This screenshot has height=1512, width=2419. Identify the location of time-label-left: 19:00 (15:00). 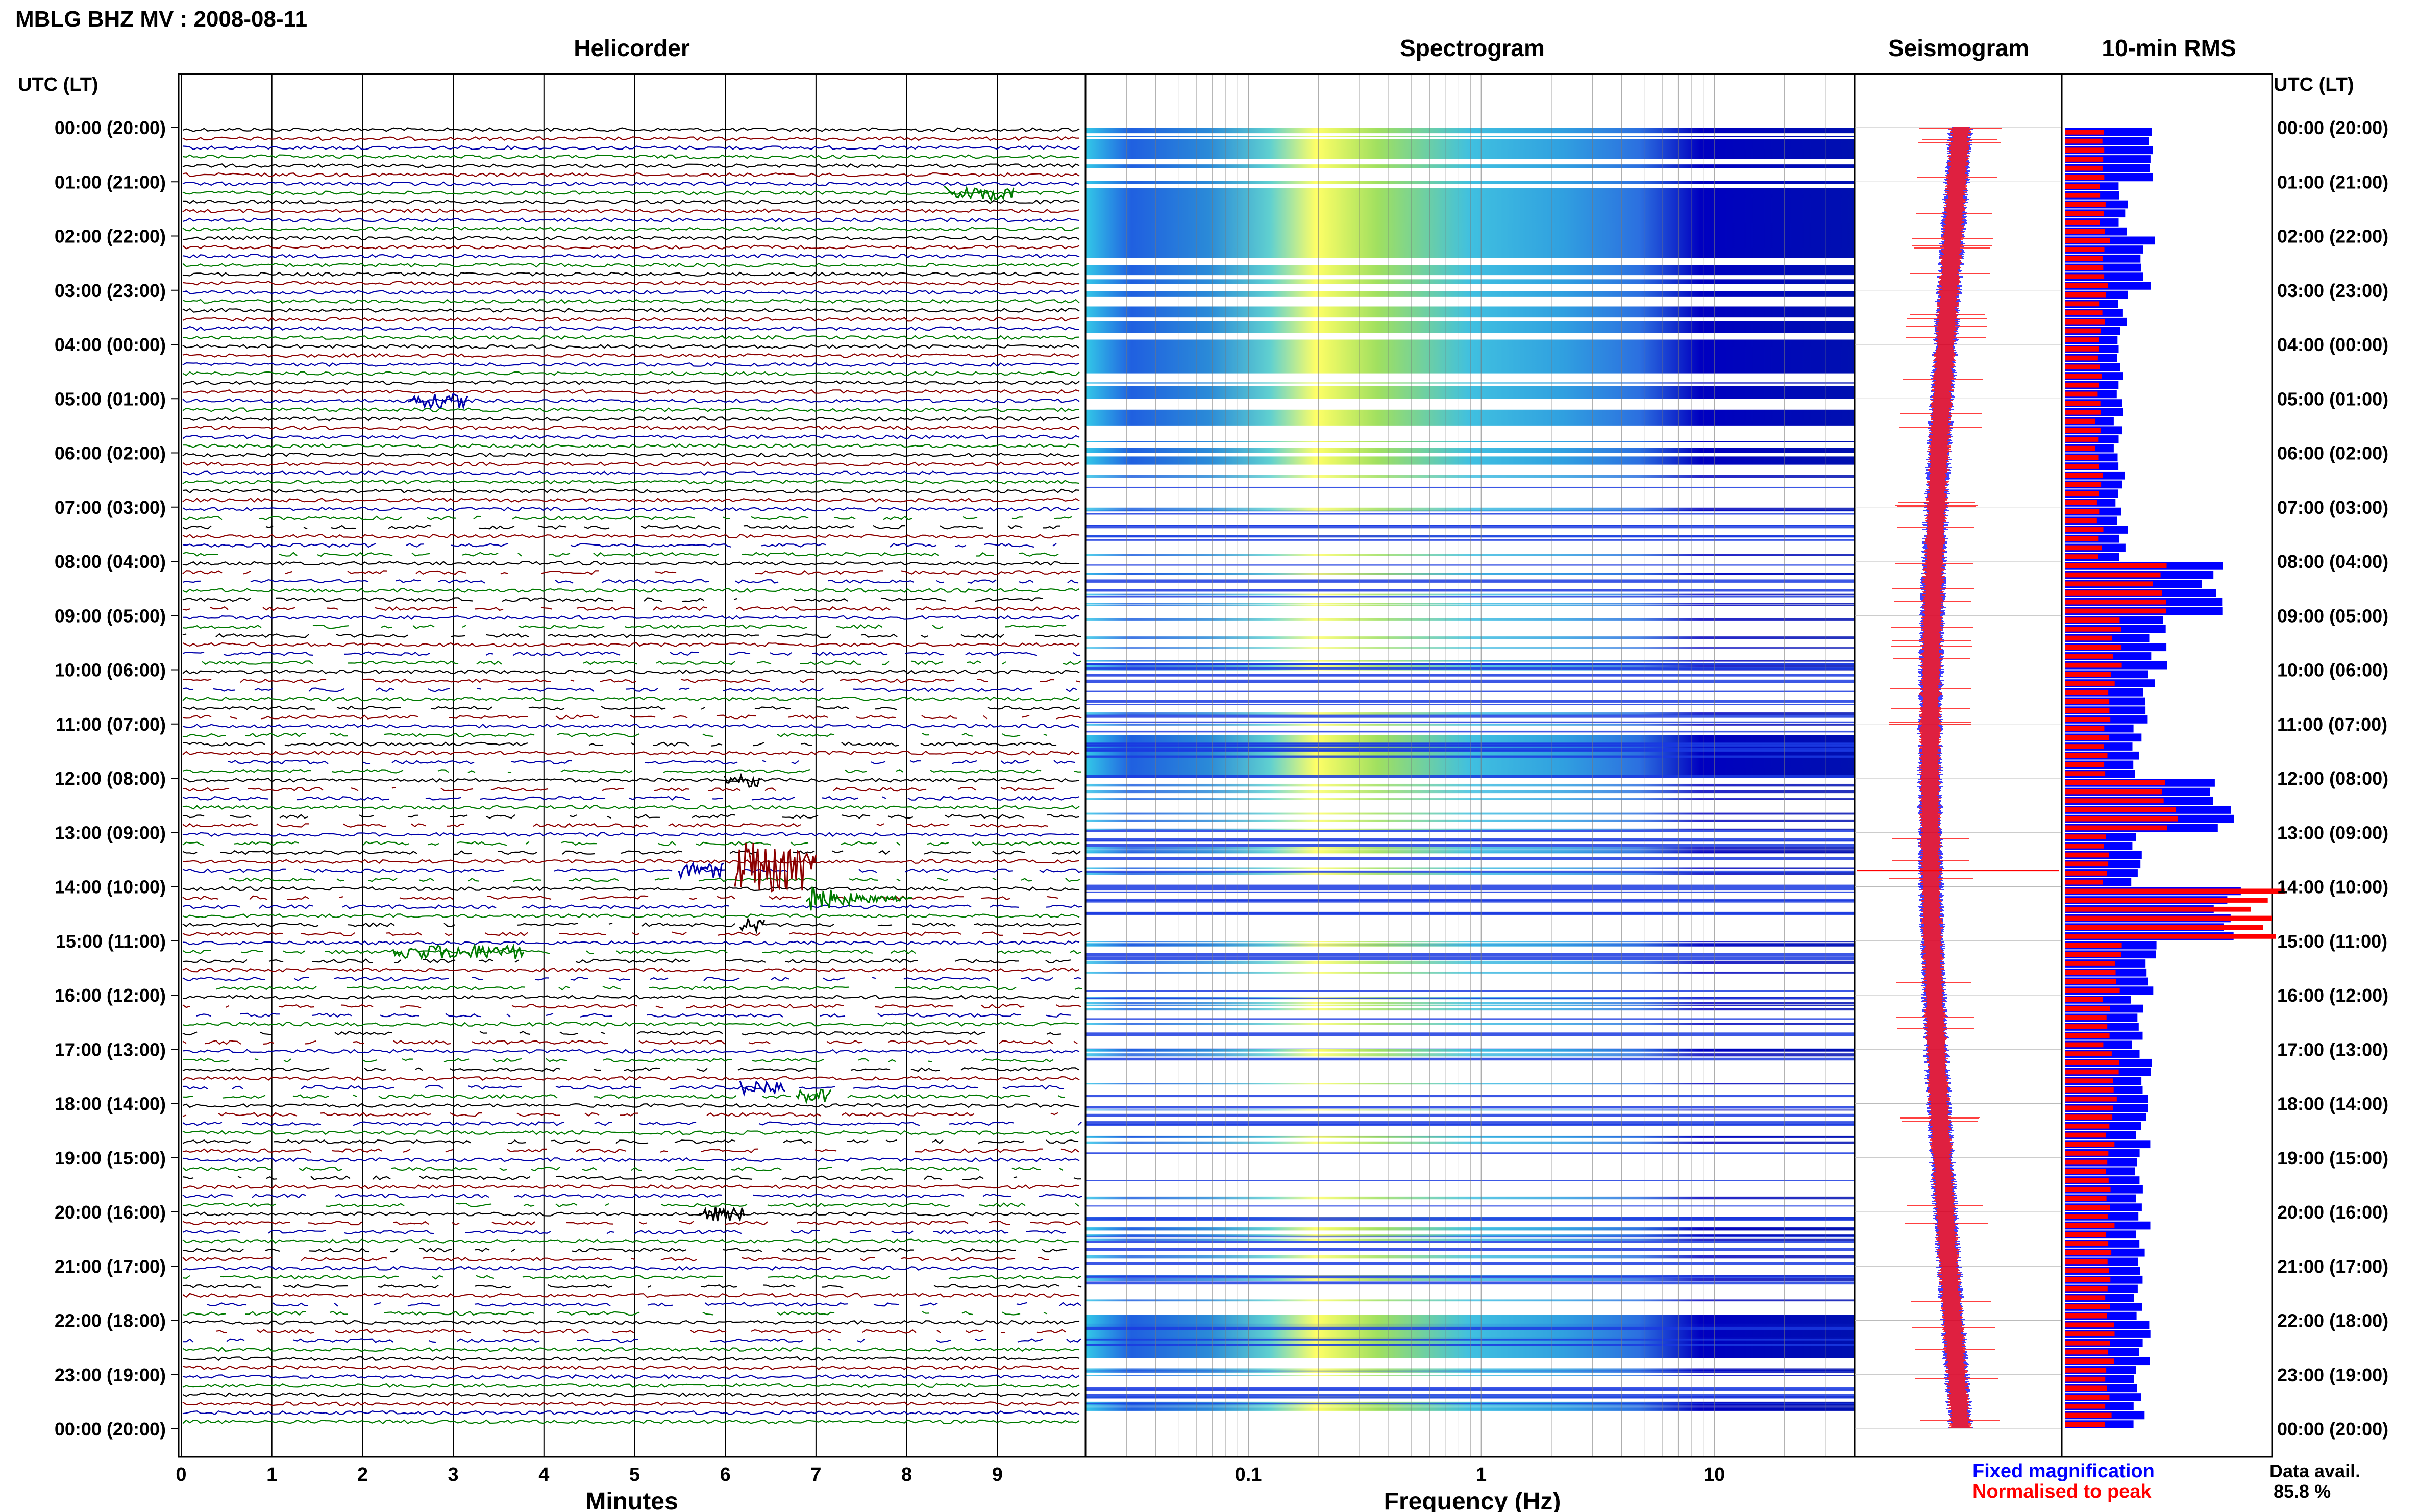
(110, 1158).